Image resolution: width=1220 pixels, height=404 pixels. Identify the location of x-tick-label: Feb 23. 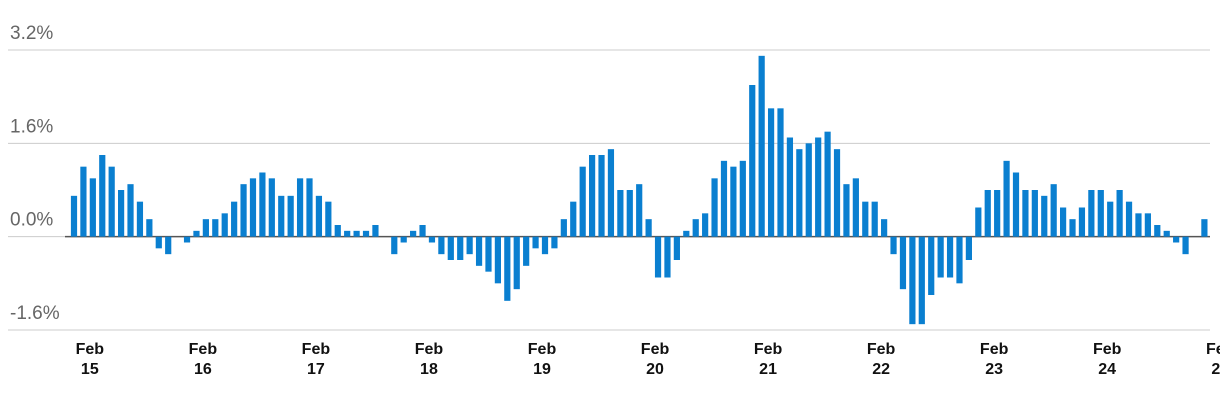
(994, 359).